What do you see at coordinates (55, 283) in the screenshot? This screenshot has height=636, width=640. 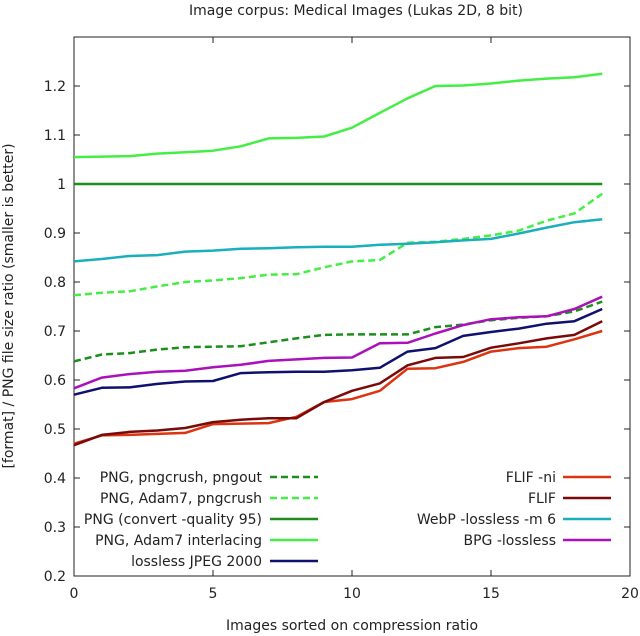 I see `y-tick-label: 0.8` at bounding box center [55, 283].